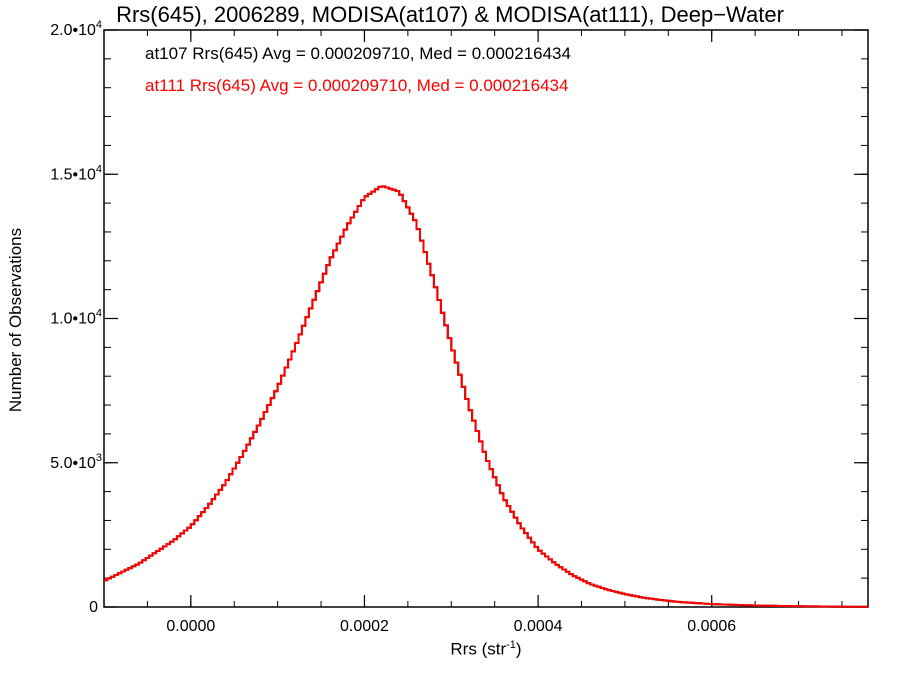 This screenshot has width=900, height=675. What do you see at coordinates (76, 318) in the screenshot?
I see `y-tick-label-2: 1.0•104` at bounding box center [76, 318].